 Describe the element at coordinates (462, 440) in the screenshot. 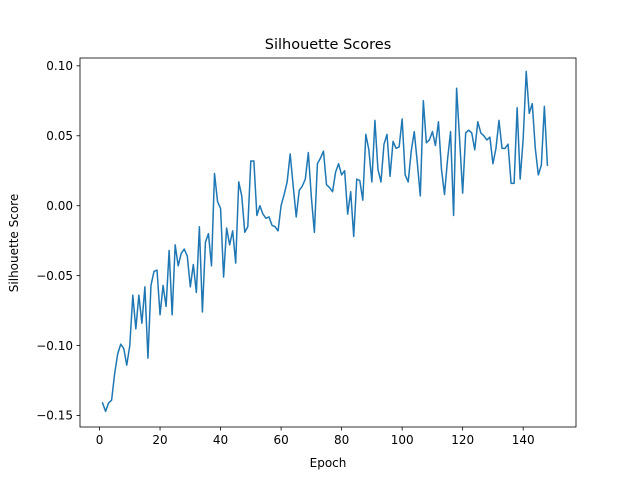

I see `x-tick-label: 120` at that location.